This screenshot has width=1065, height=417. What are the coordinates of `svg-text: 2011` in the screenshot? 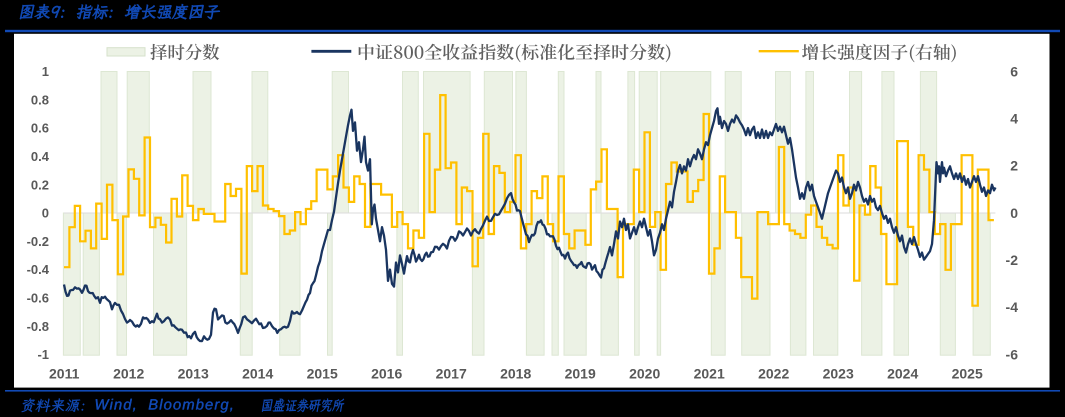 It's located at (64, 374).